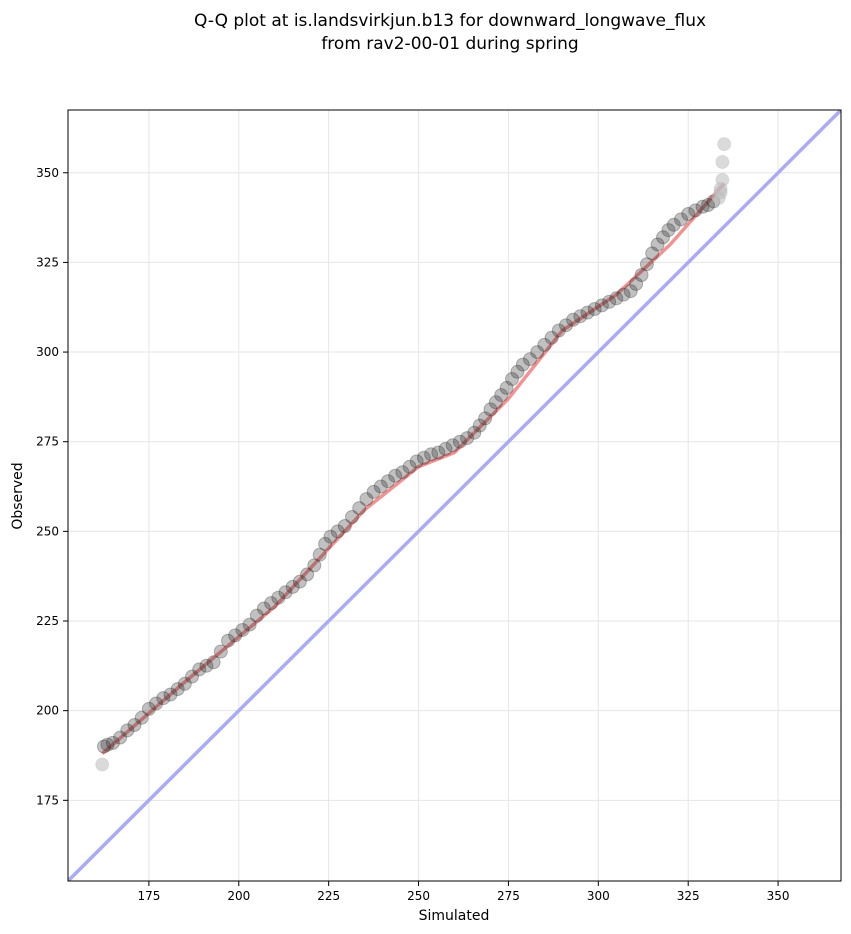  What do you see at coordinates (47, 531) in the screenshot?
I see `y-tick-label: 250` at bounding box center [47, 531].